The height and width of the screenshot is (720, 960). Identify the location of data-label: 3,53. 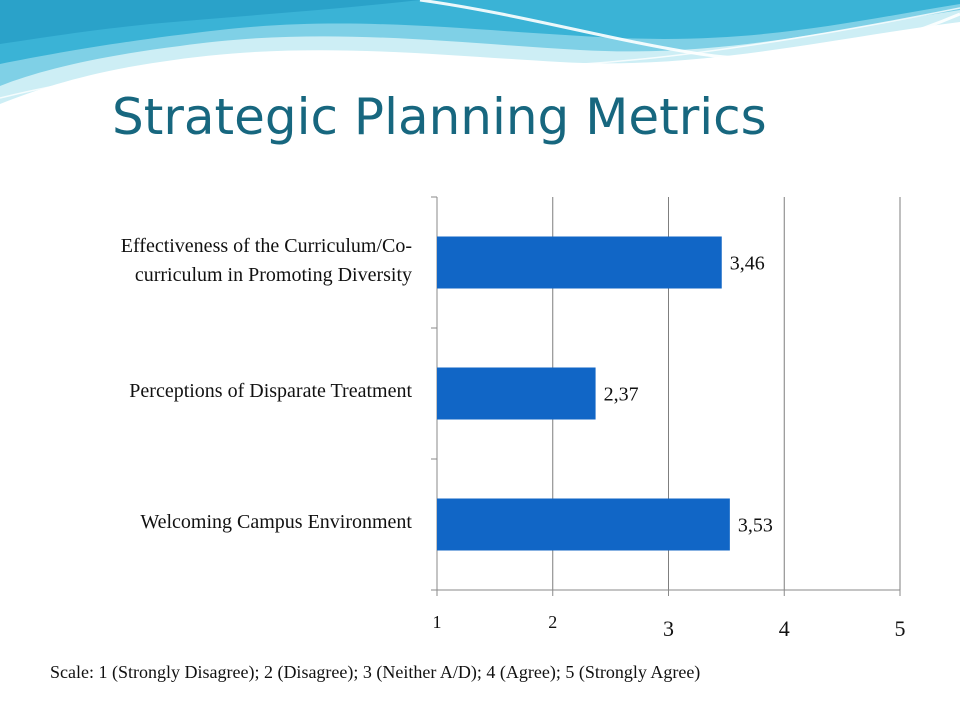
(755, 526).